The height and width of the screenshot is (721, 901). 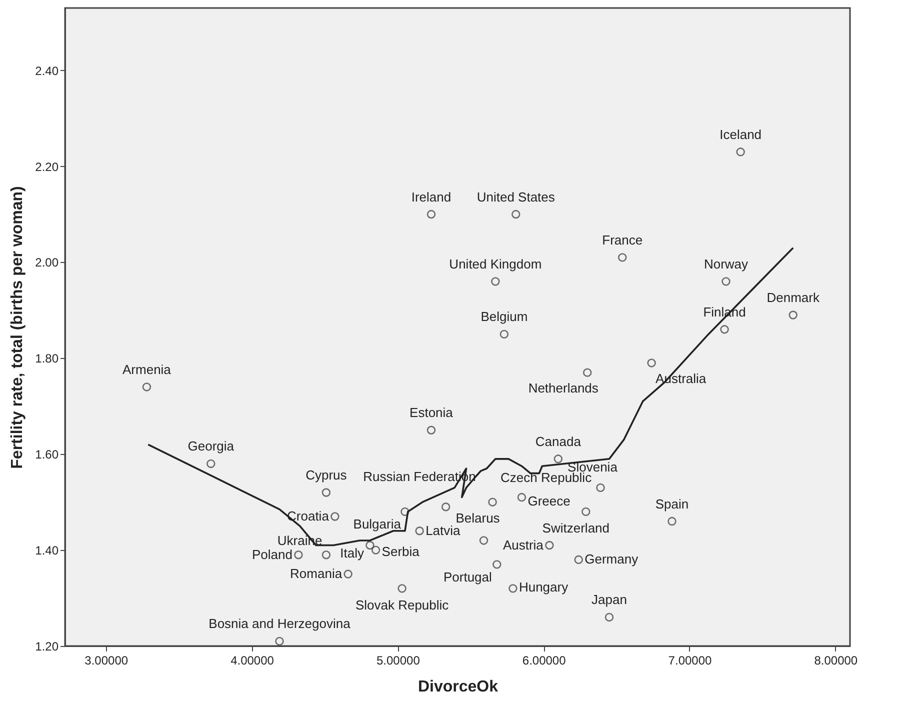 What do you see at coordinates (211, 446) in the screenshot?
I see `annotation: Georgia` at bounding box center [211, 446].